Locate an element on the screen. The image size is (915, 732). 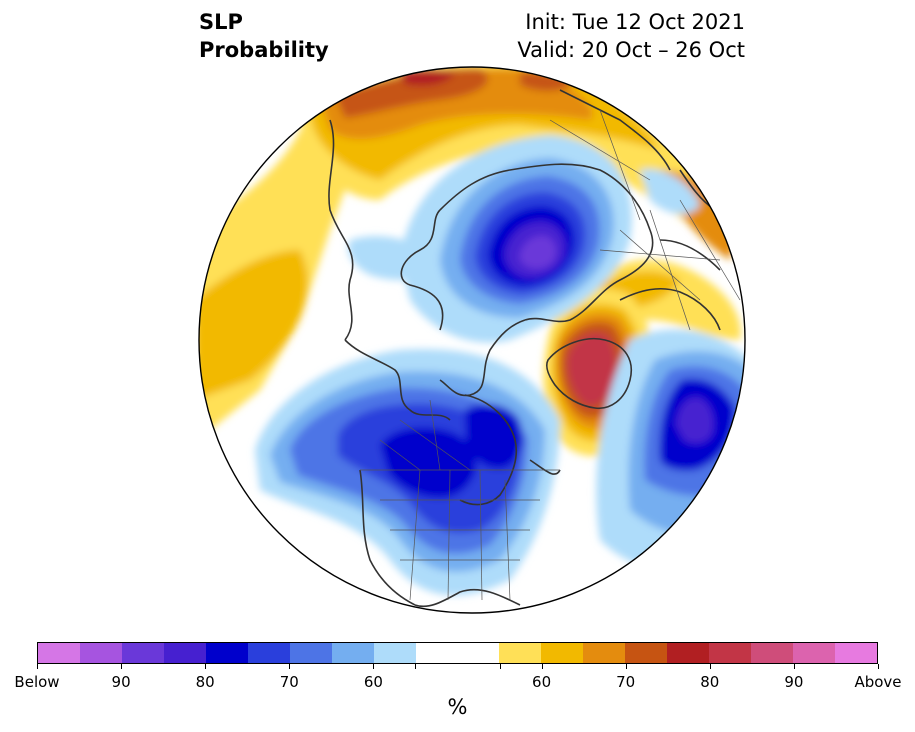
init-date: Init: Tue 12 Oct 2021 is located at coordinates (635, 22).